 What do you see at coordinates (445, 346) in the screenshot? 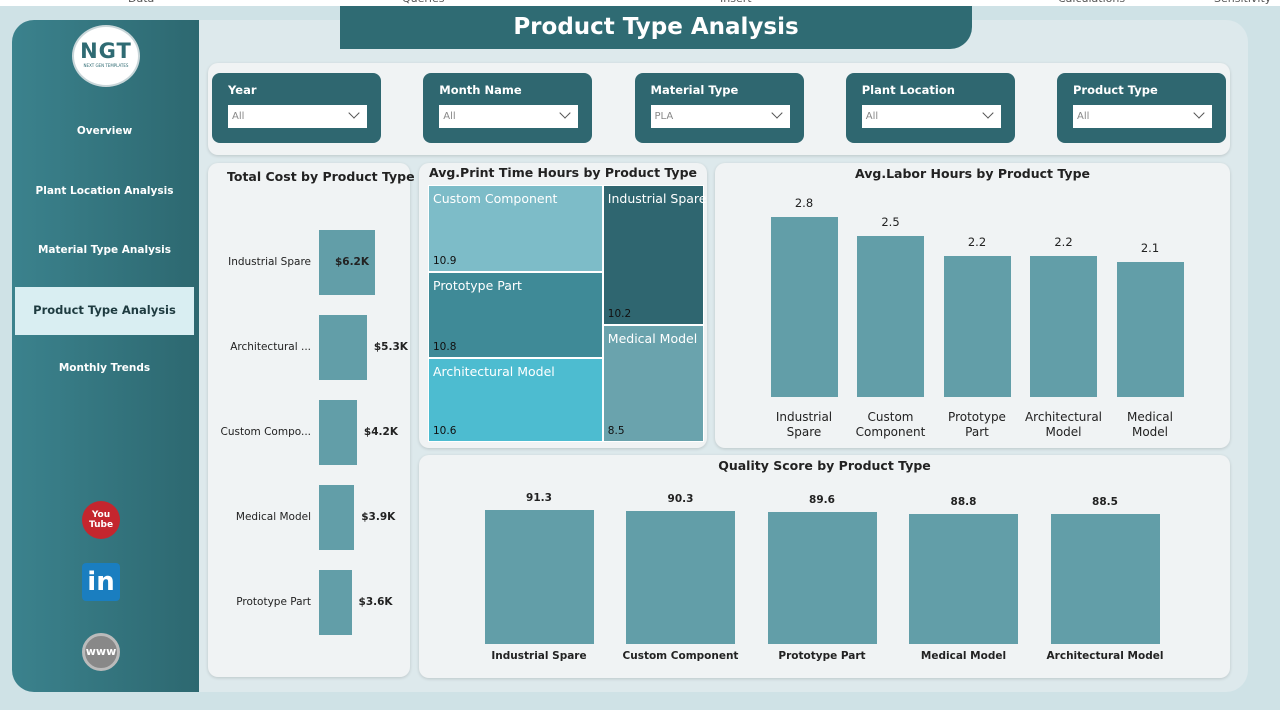
I see `data-label: 10.8` at bounding box center [445, 346].